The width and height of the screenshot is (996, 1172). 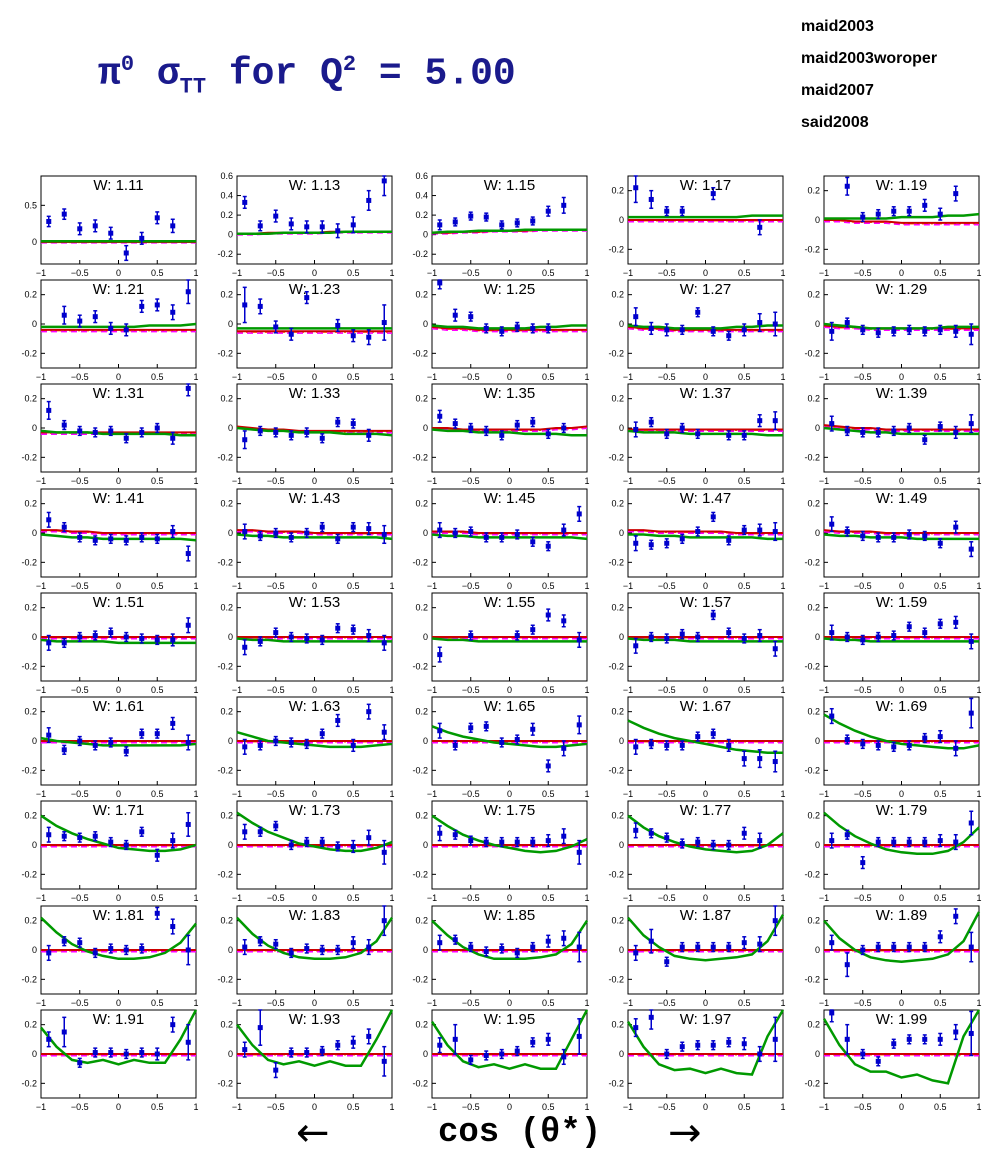 What do you see at coordinates (901, 915) in the screenshot?
I see `panel-w-label: W: 1.89` at bounding box center [901, 915].